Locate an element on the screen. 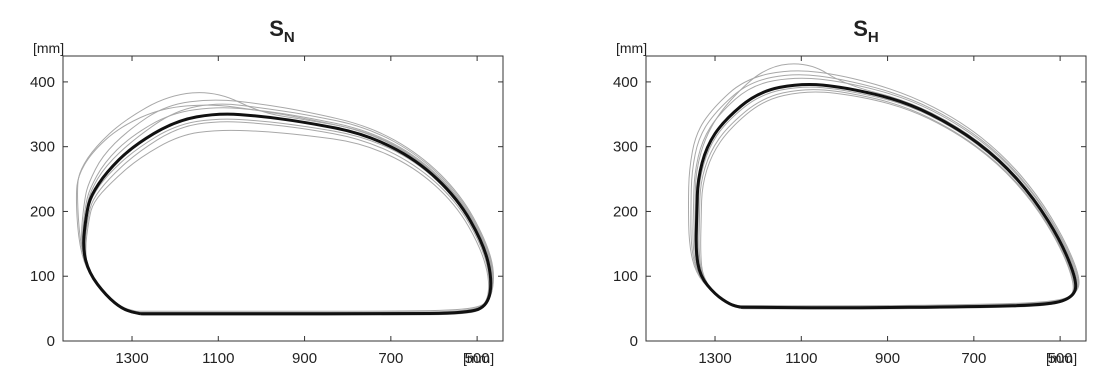 The height and width of the screenshot is (374, 1095). chart-title: SN is located at coordinates (282, 31).